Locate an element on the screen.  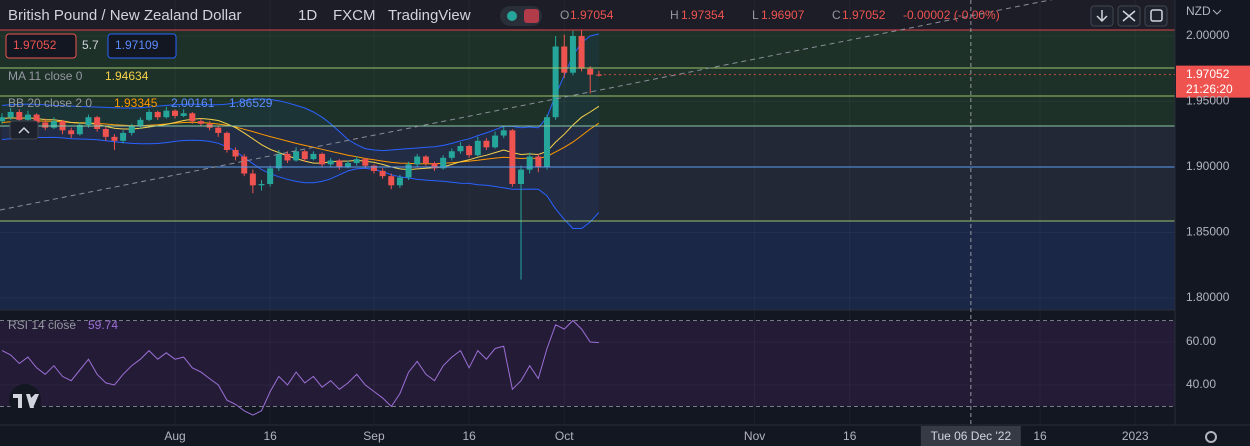
x-tick-label: Oct is located at coordinates (564, 436).